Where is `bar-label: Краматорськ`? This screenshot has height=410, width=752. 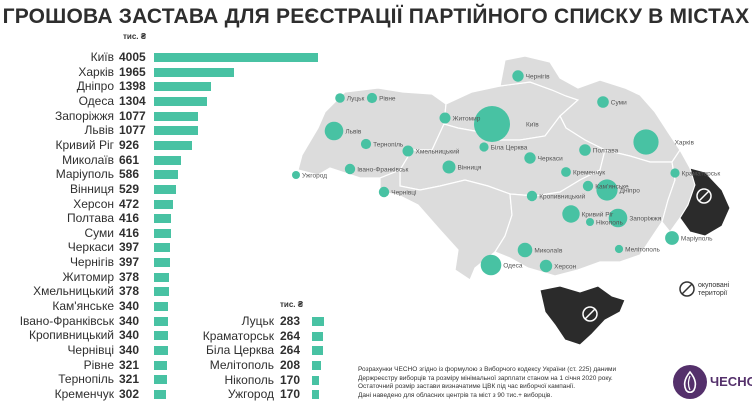
bar-label: Краматорськ is located at coordinates (238, 335).